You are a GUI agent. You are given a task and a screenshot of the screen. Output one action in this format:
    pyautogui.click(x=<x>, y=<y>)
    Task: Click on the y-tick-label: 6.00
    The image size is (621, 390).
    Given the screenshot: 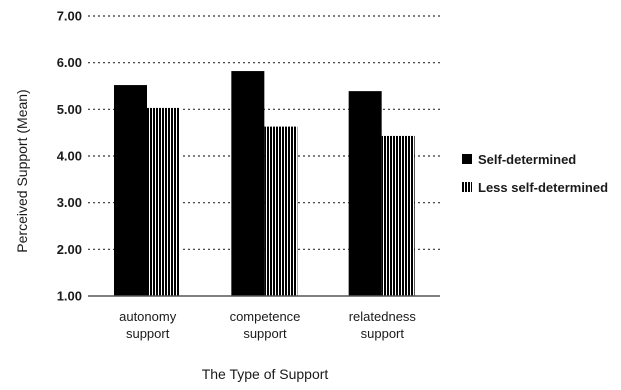 What is the action you would take?
    pyautogui.click(x=69, y=62)
    